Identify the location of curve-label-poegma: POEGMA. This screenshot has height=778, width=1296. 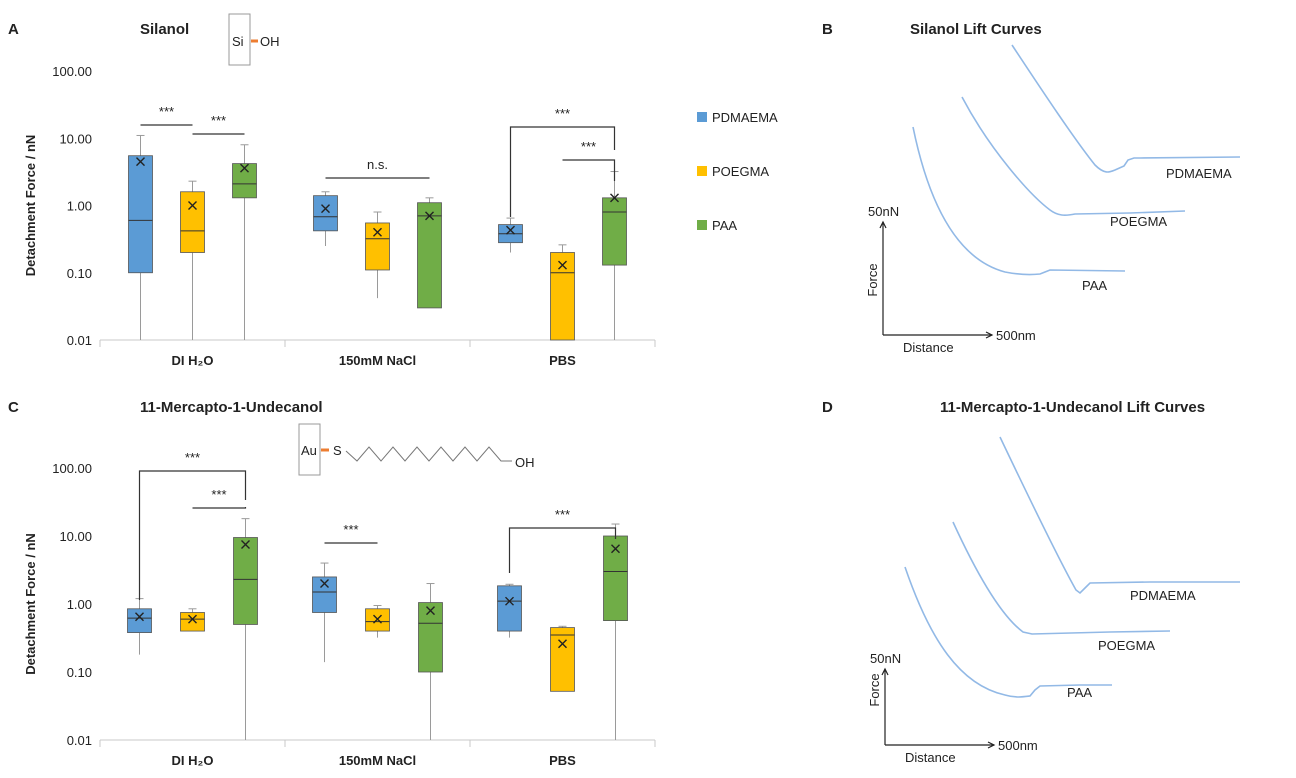
(1126, 645).